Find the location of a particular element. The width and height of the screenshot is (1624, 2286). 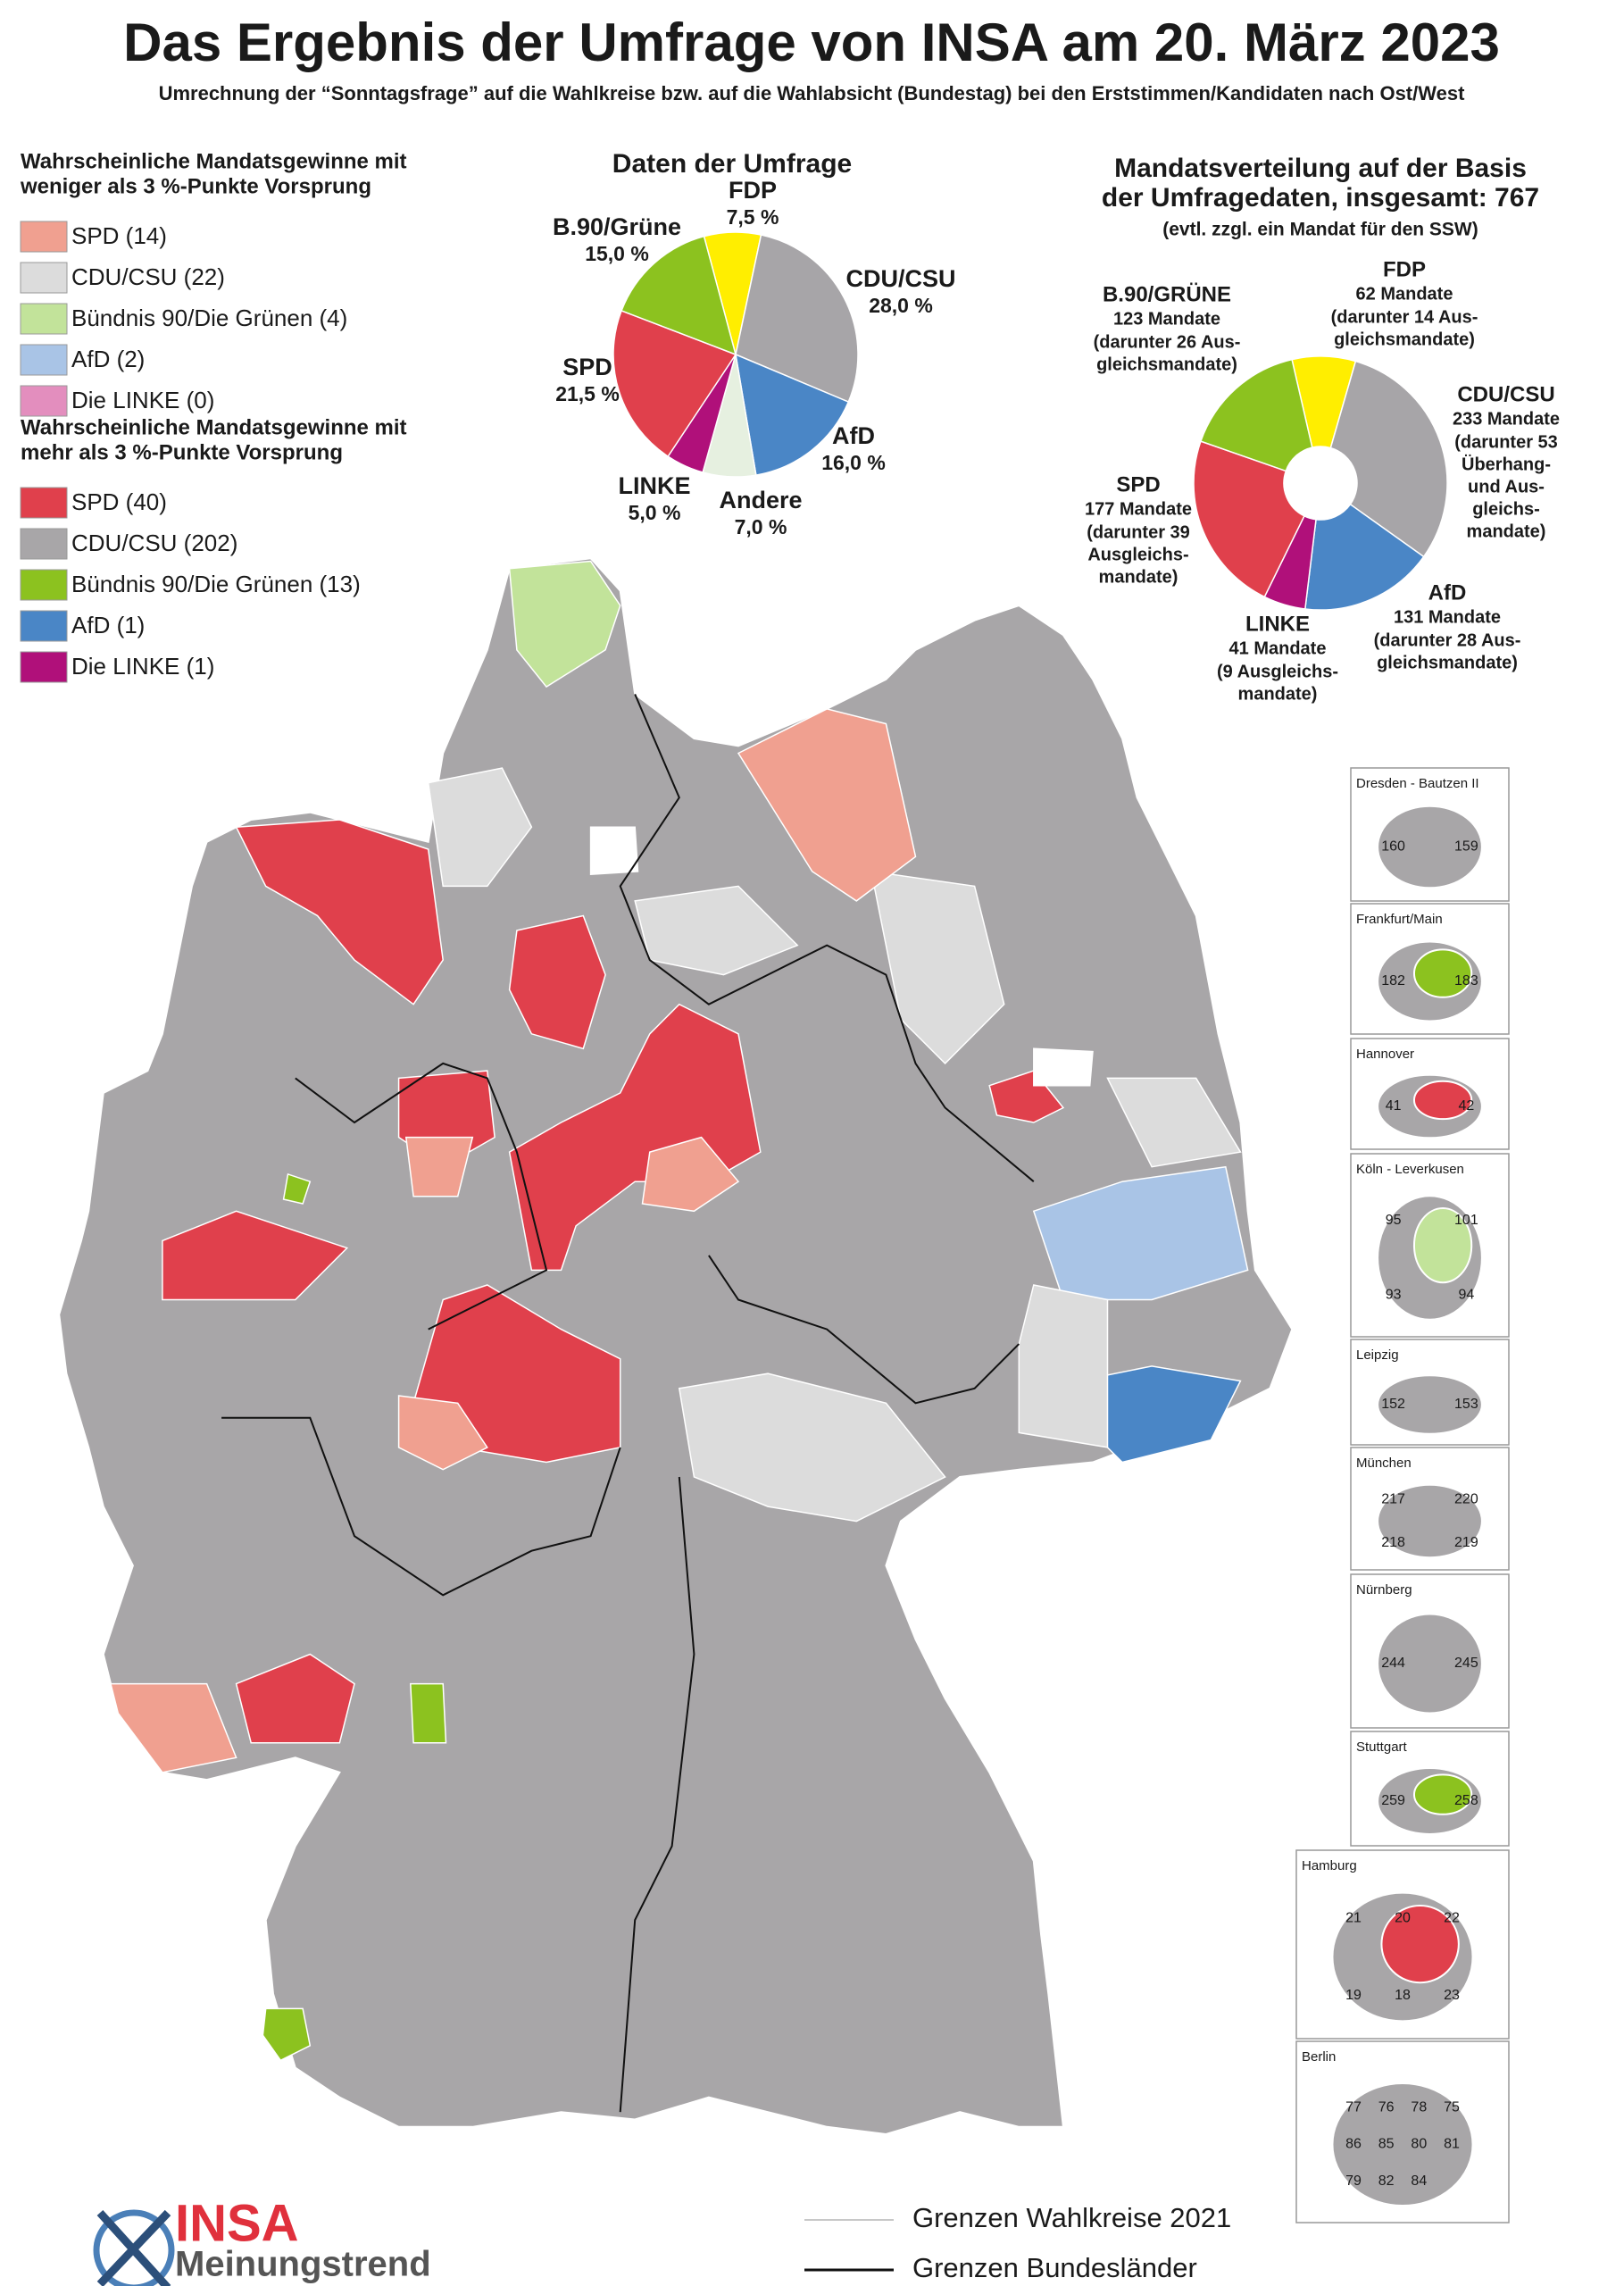

inset-title: Hamburg is located at coordinates (1329, 1866).